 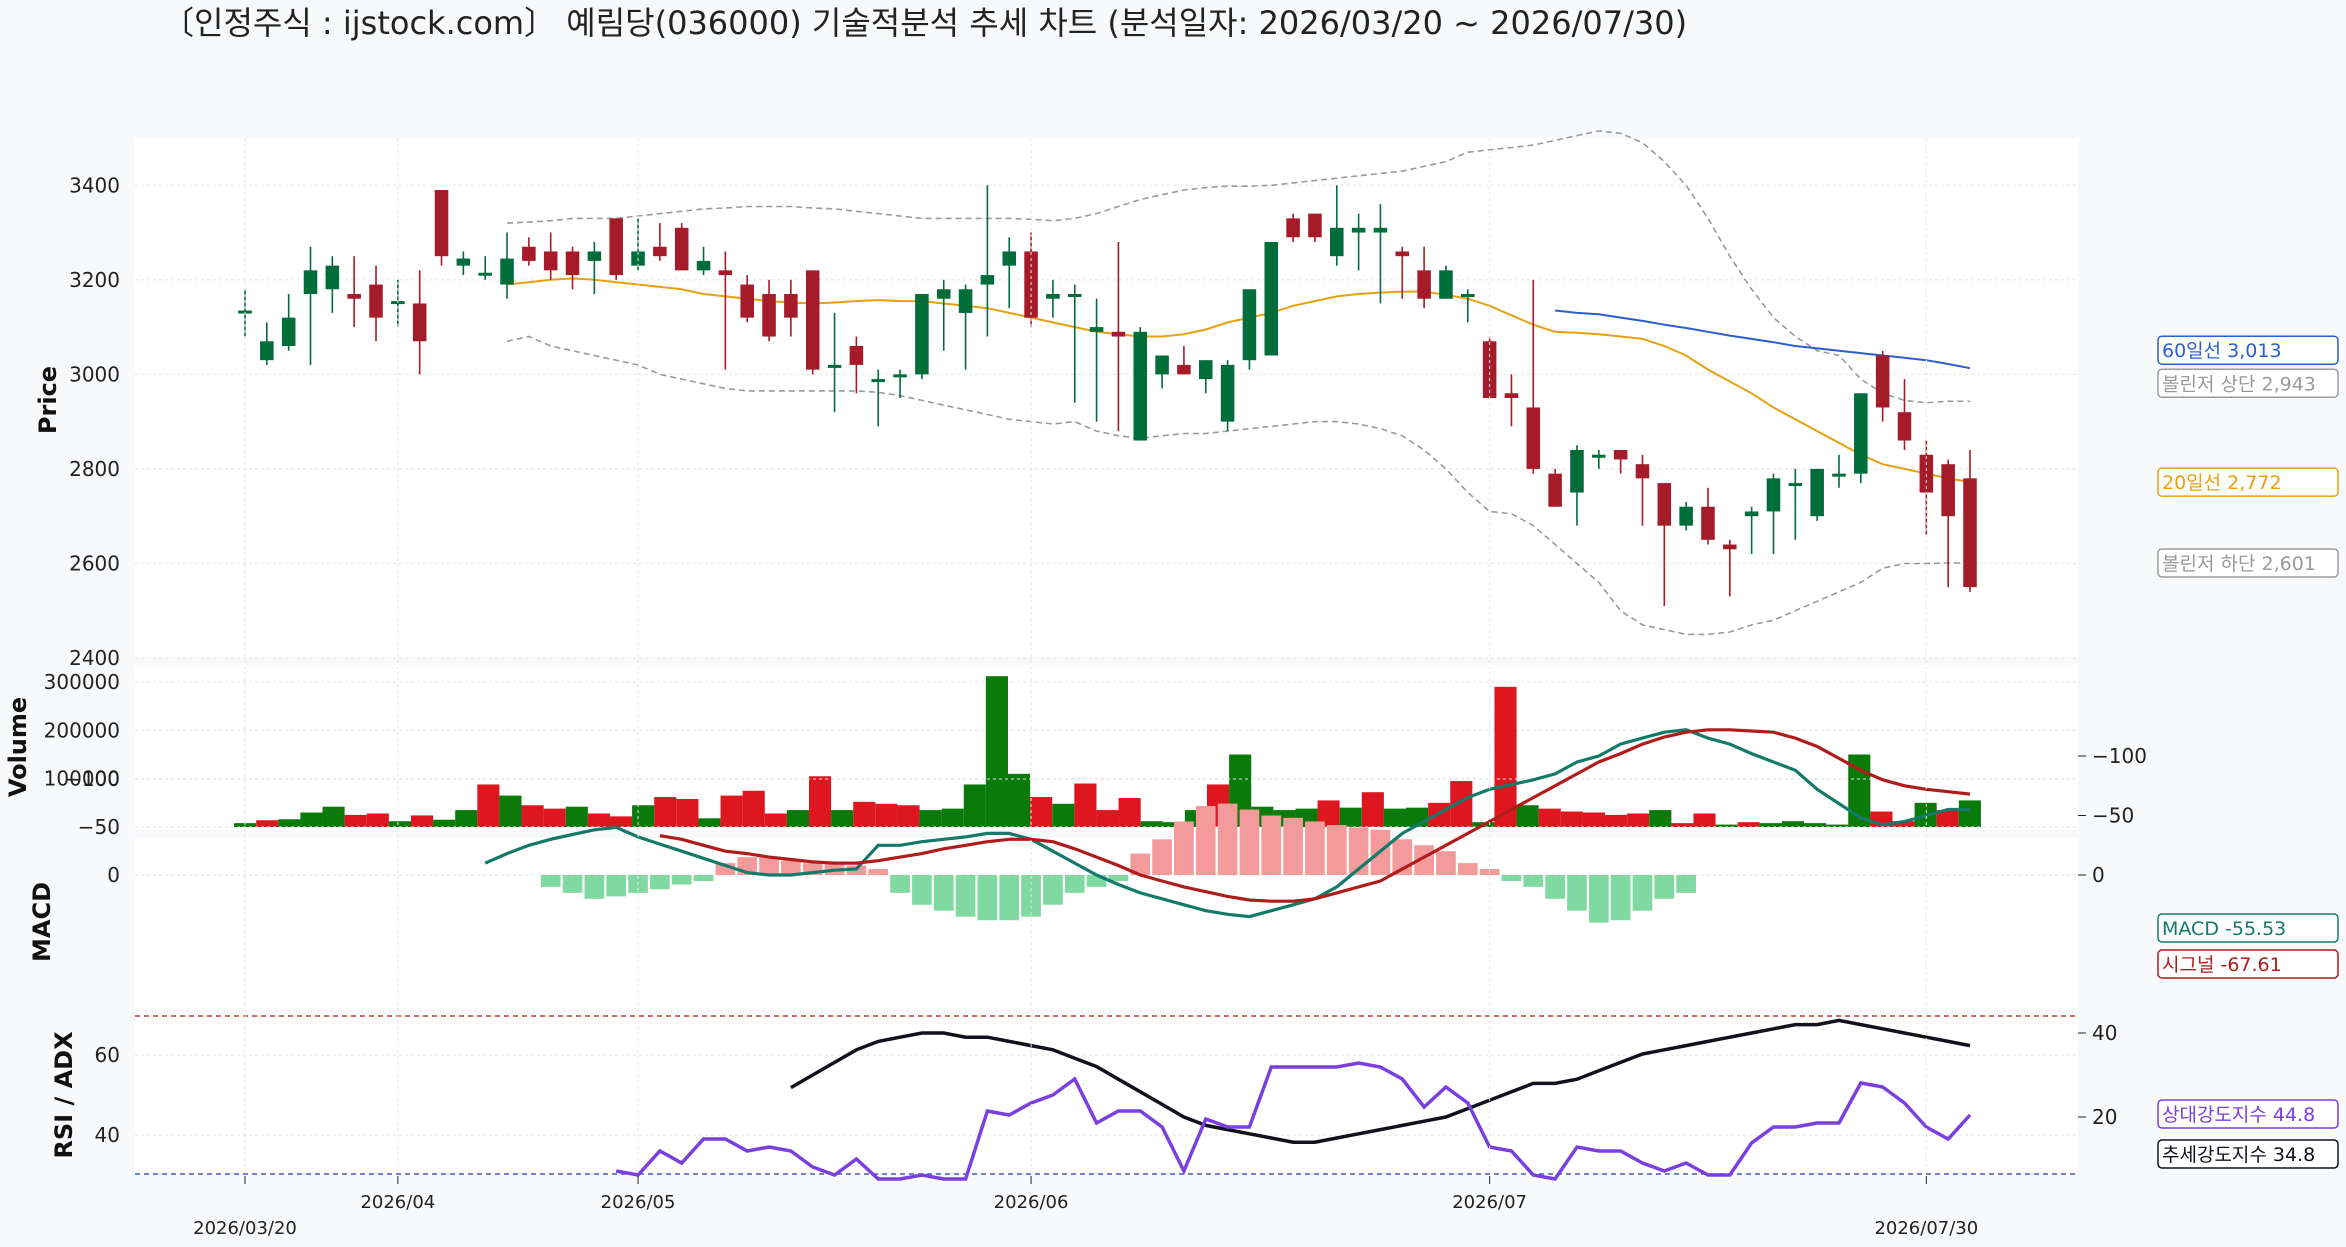 I want to click on macd-value-label-box, so click(x=2248, y=928).